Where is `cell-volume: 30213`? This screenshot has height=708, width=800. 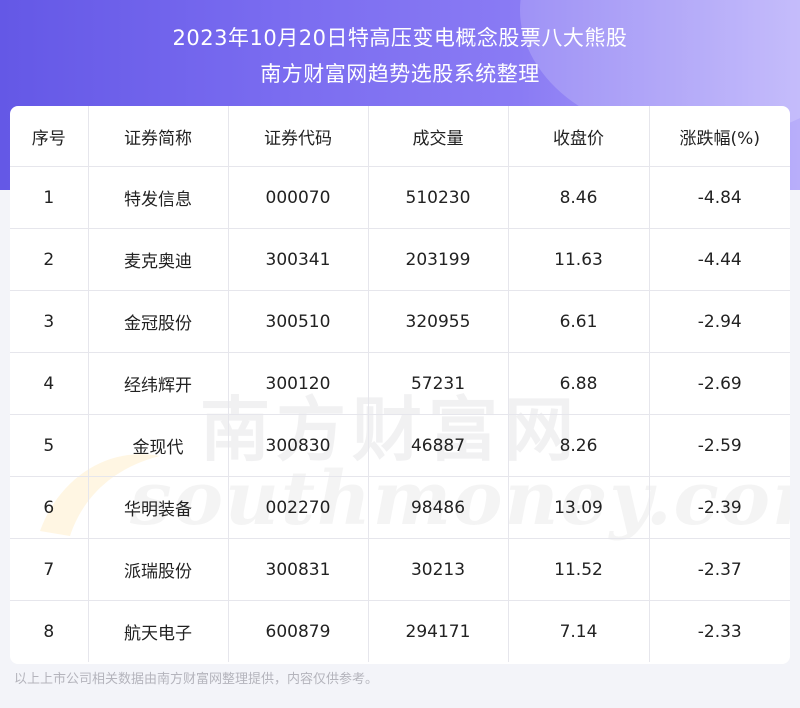 cell-volume: 30213 is located at coordinates (438, 569).